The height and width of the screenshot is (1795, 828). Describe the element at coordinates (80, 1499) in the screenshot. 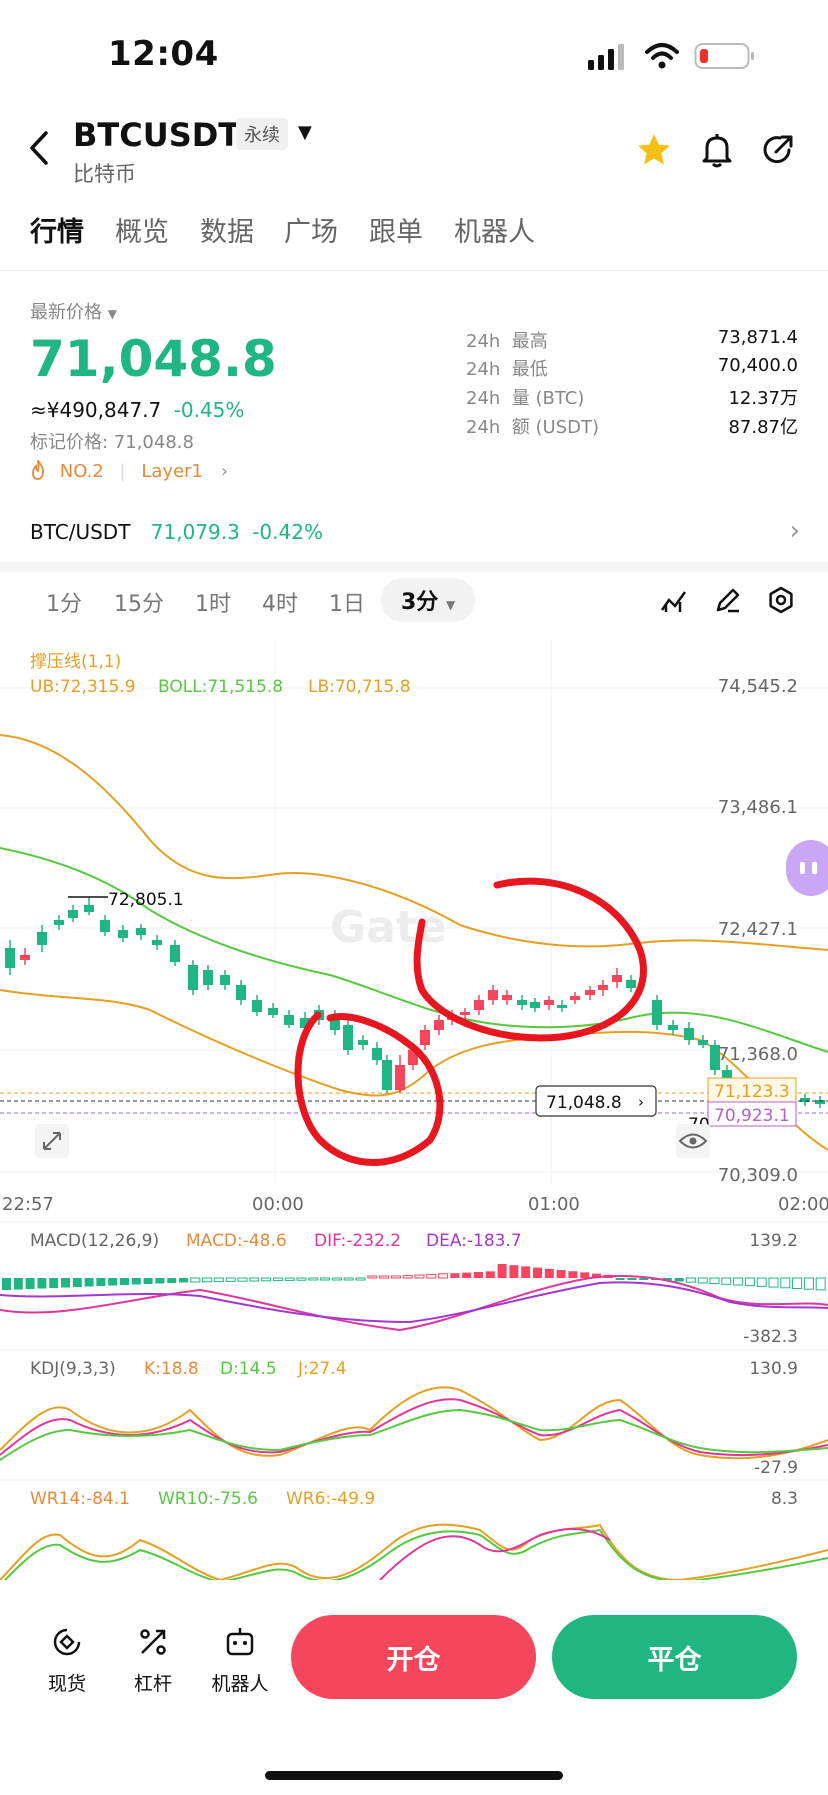

I see `wr14-value: WR14:-84.1` at that location.